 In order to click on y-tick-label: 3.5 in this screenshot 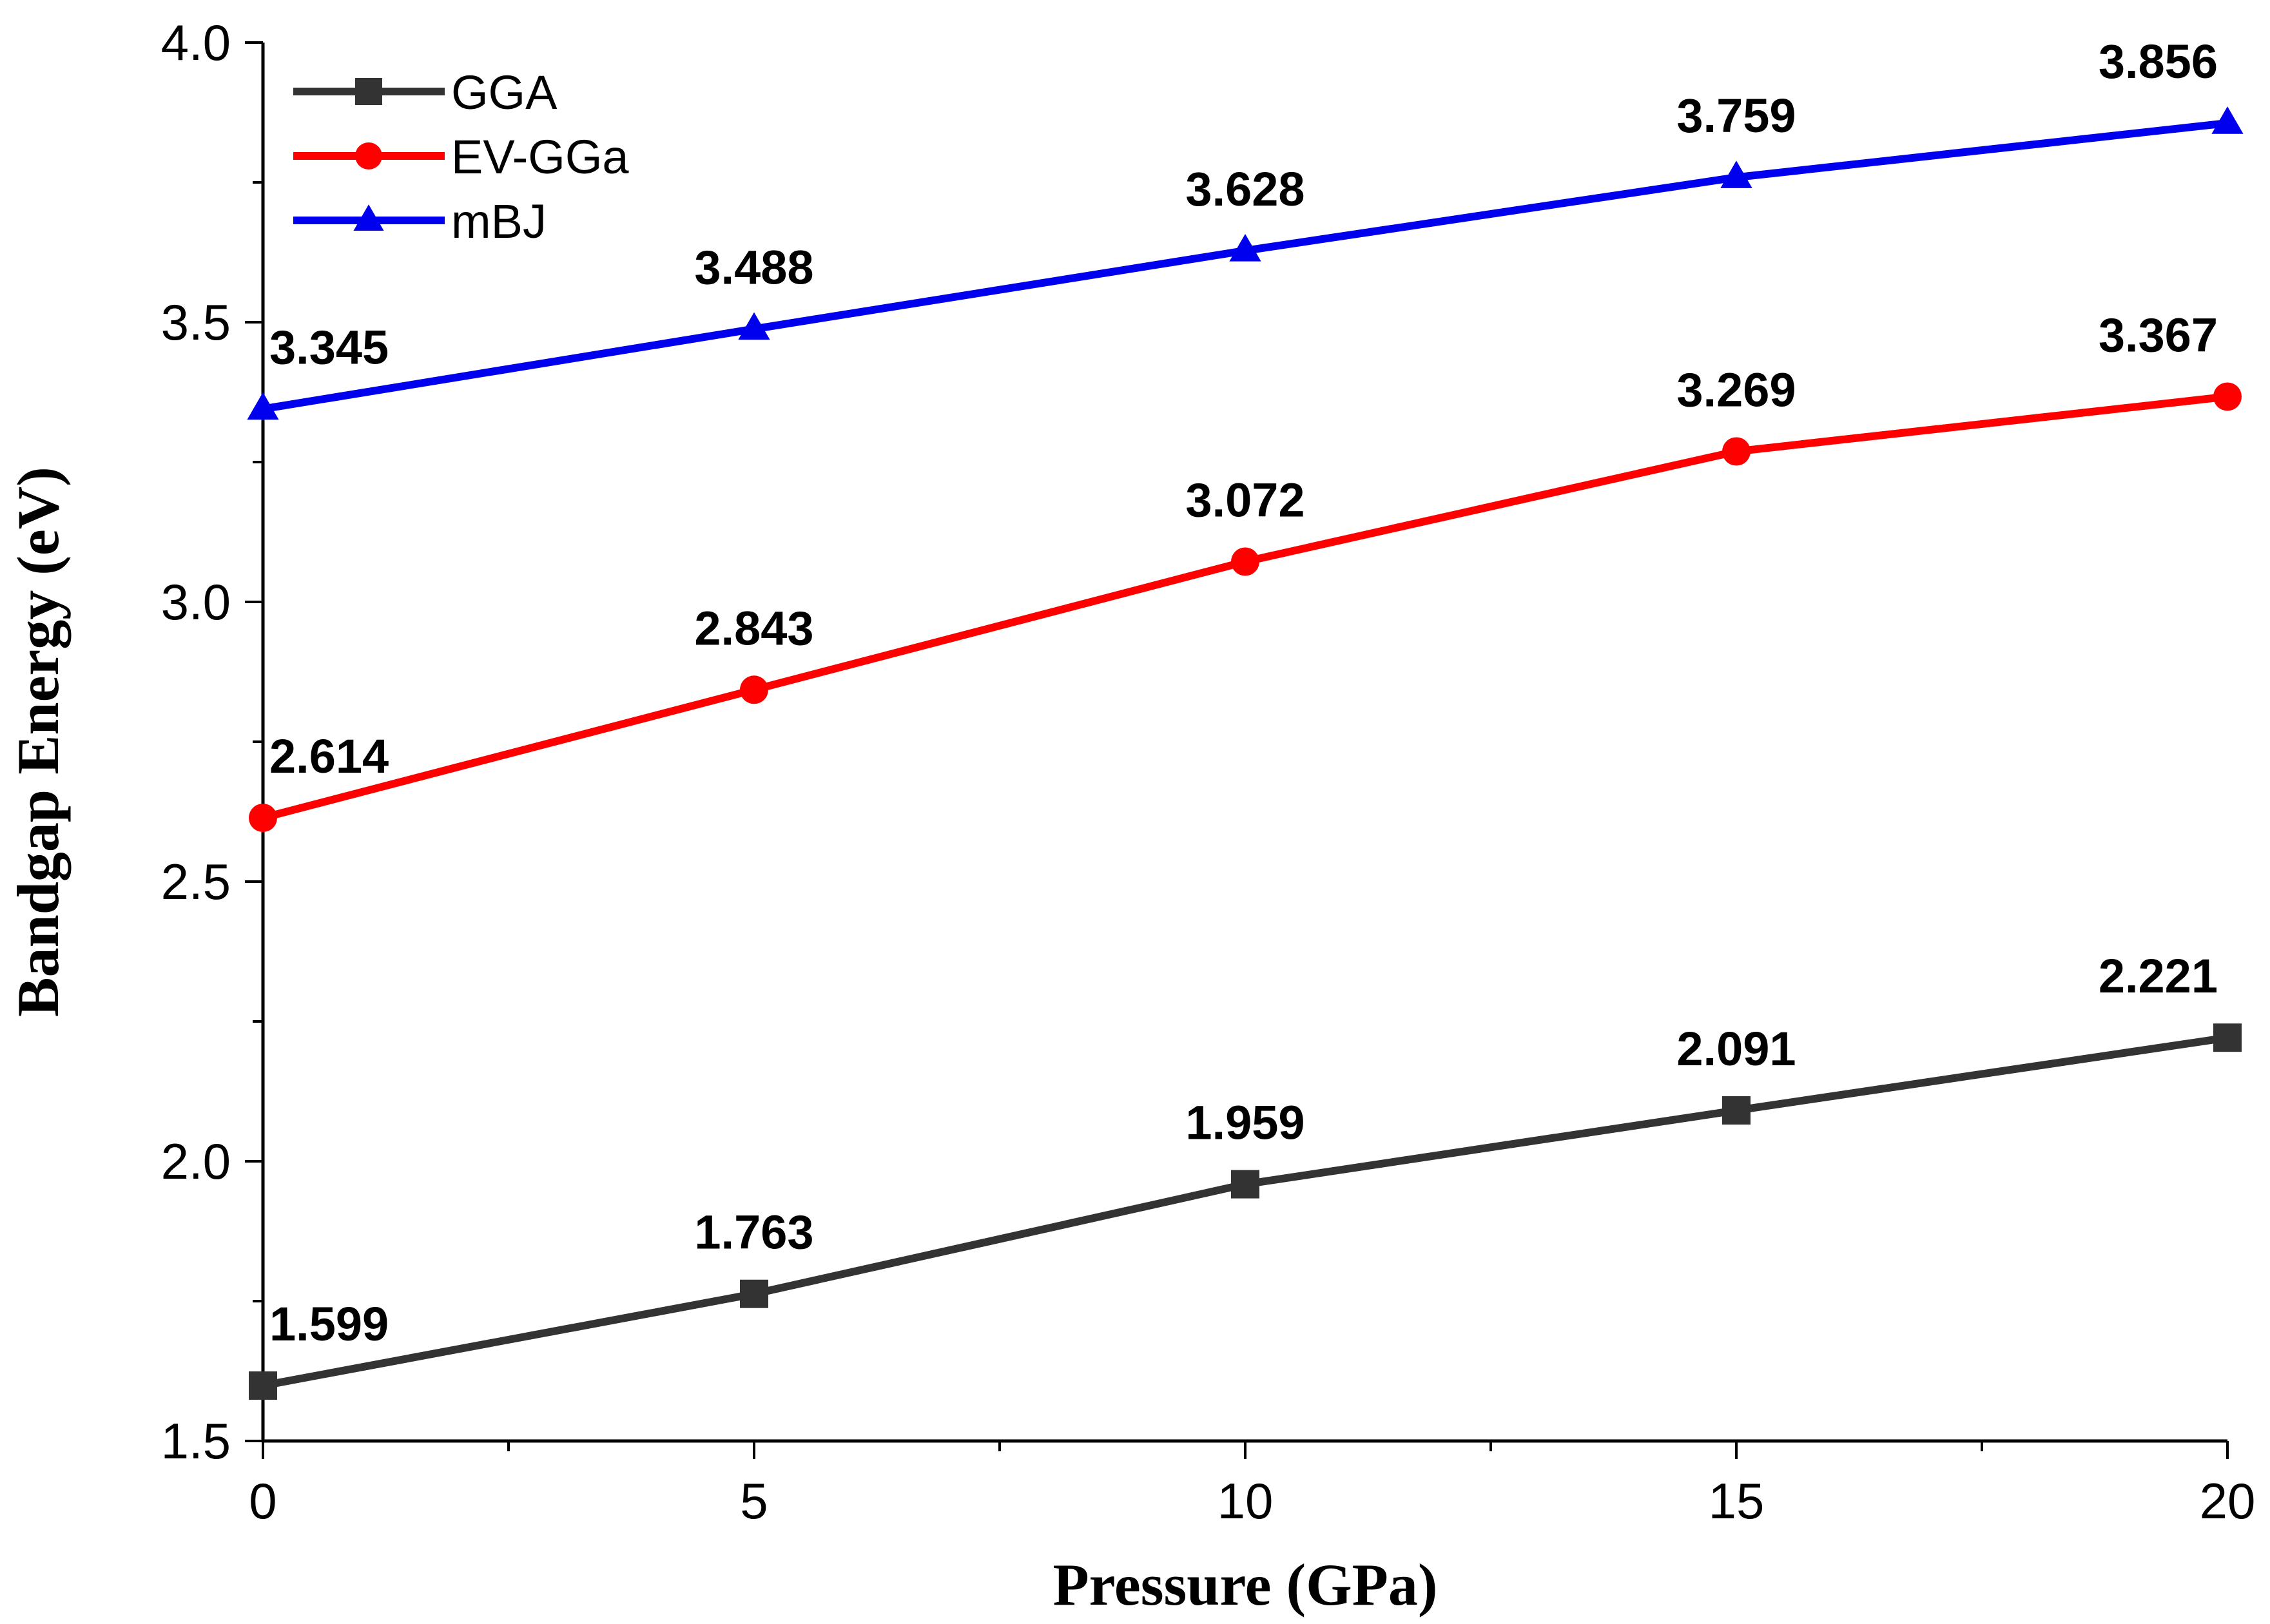, I will do `click(196, 322)`.